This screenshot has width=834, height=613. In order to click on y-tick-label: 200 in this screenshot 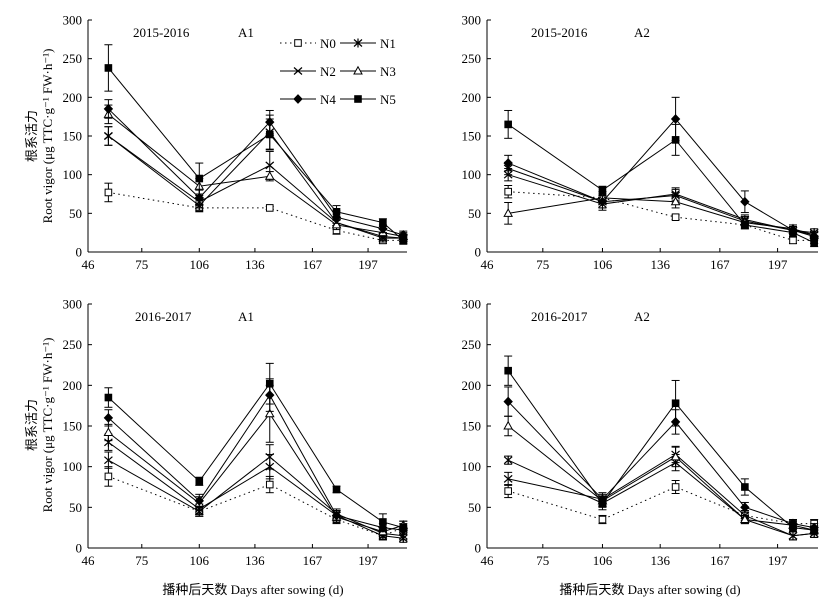, I will do `click(472, 97)`.